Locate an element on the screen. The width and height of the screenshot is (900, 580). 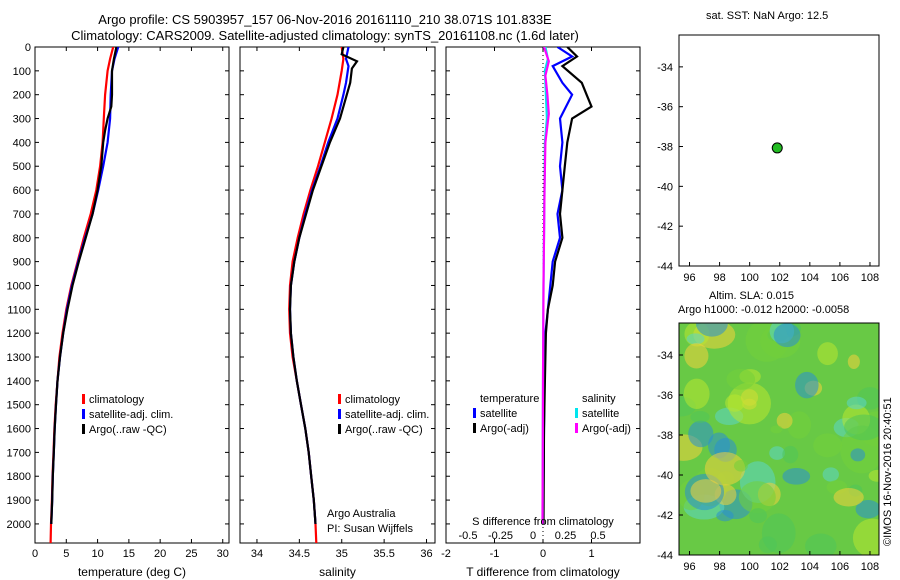
depth-tick-label: 1600 is located at coordinates (19, 430).